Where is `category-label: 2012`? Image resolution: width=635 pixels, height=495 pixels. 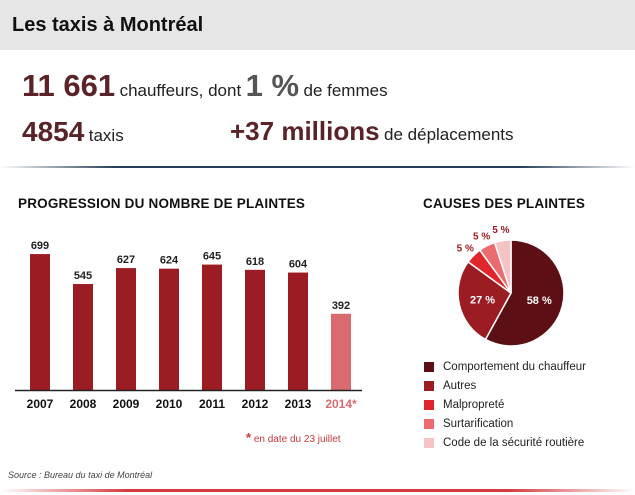 category-label: 2012 is located at coordinates (255, 404).